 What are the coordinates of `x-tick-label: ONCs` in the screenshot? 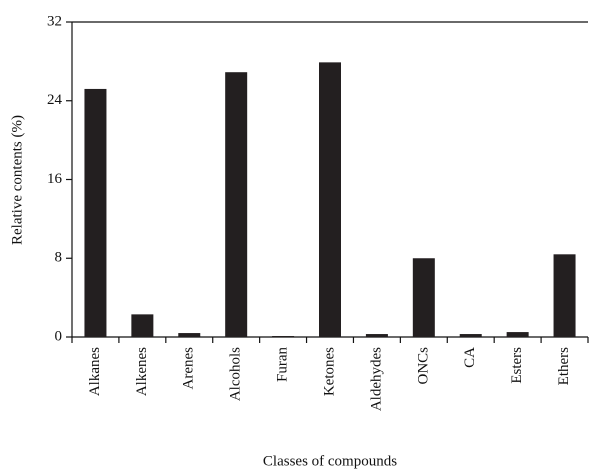 It's located at (423, 366).